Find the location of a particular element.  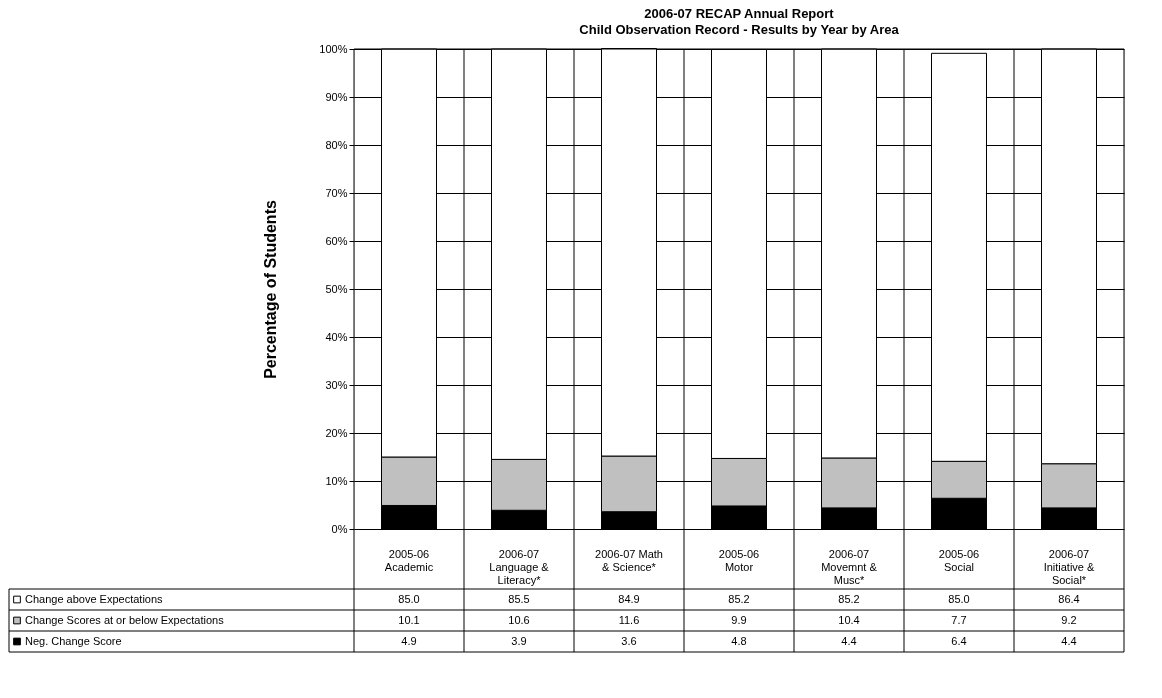

y-tick-label: 0% is located at coordinates (339, 528).